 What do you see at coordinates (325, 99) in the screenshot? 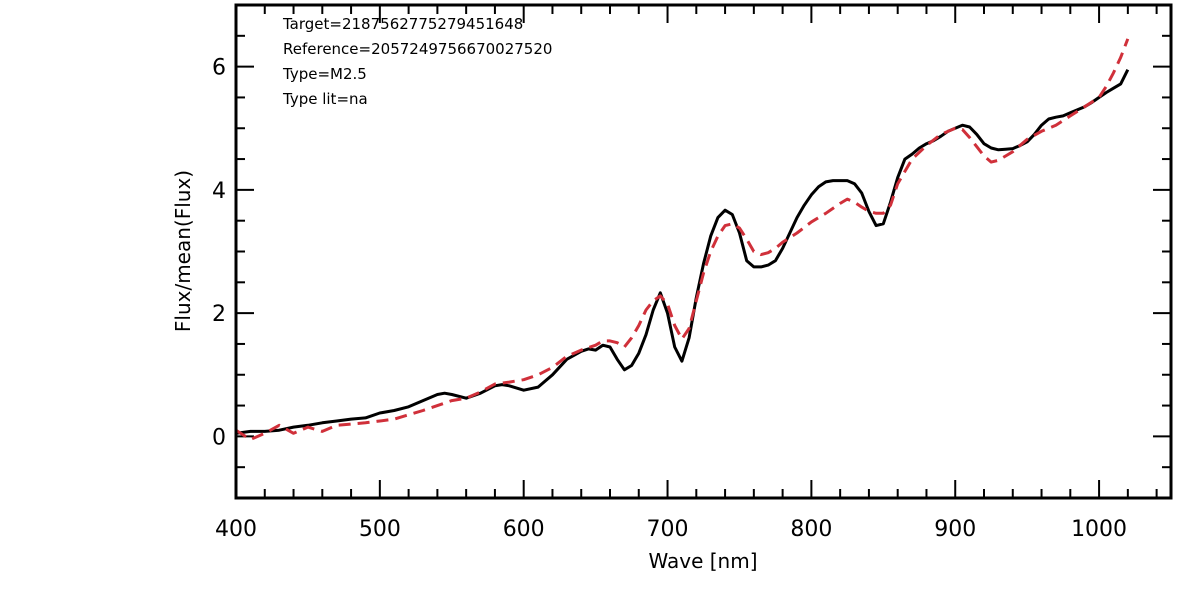
I see `annotation-line: Type lit=na` at bounding box center [325, 99].